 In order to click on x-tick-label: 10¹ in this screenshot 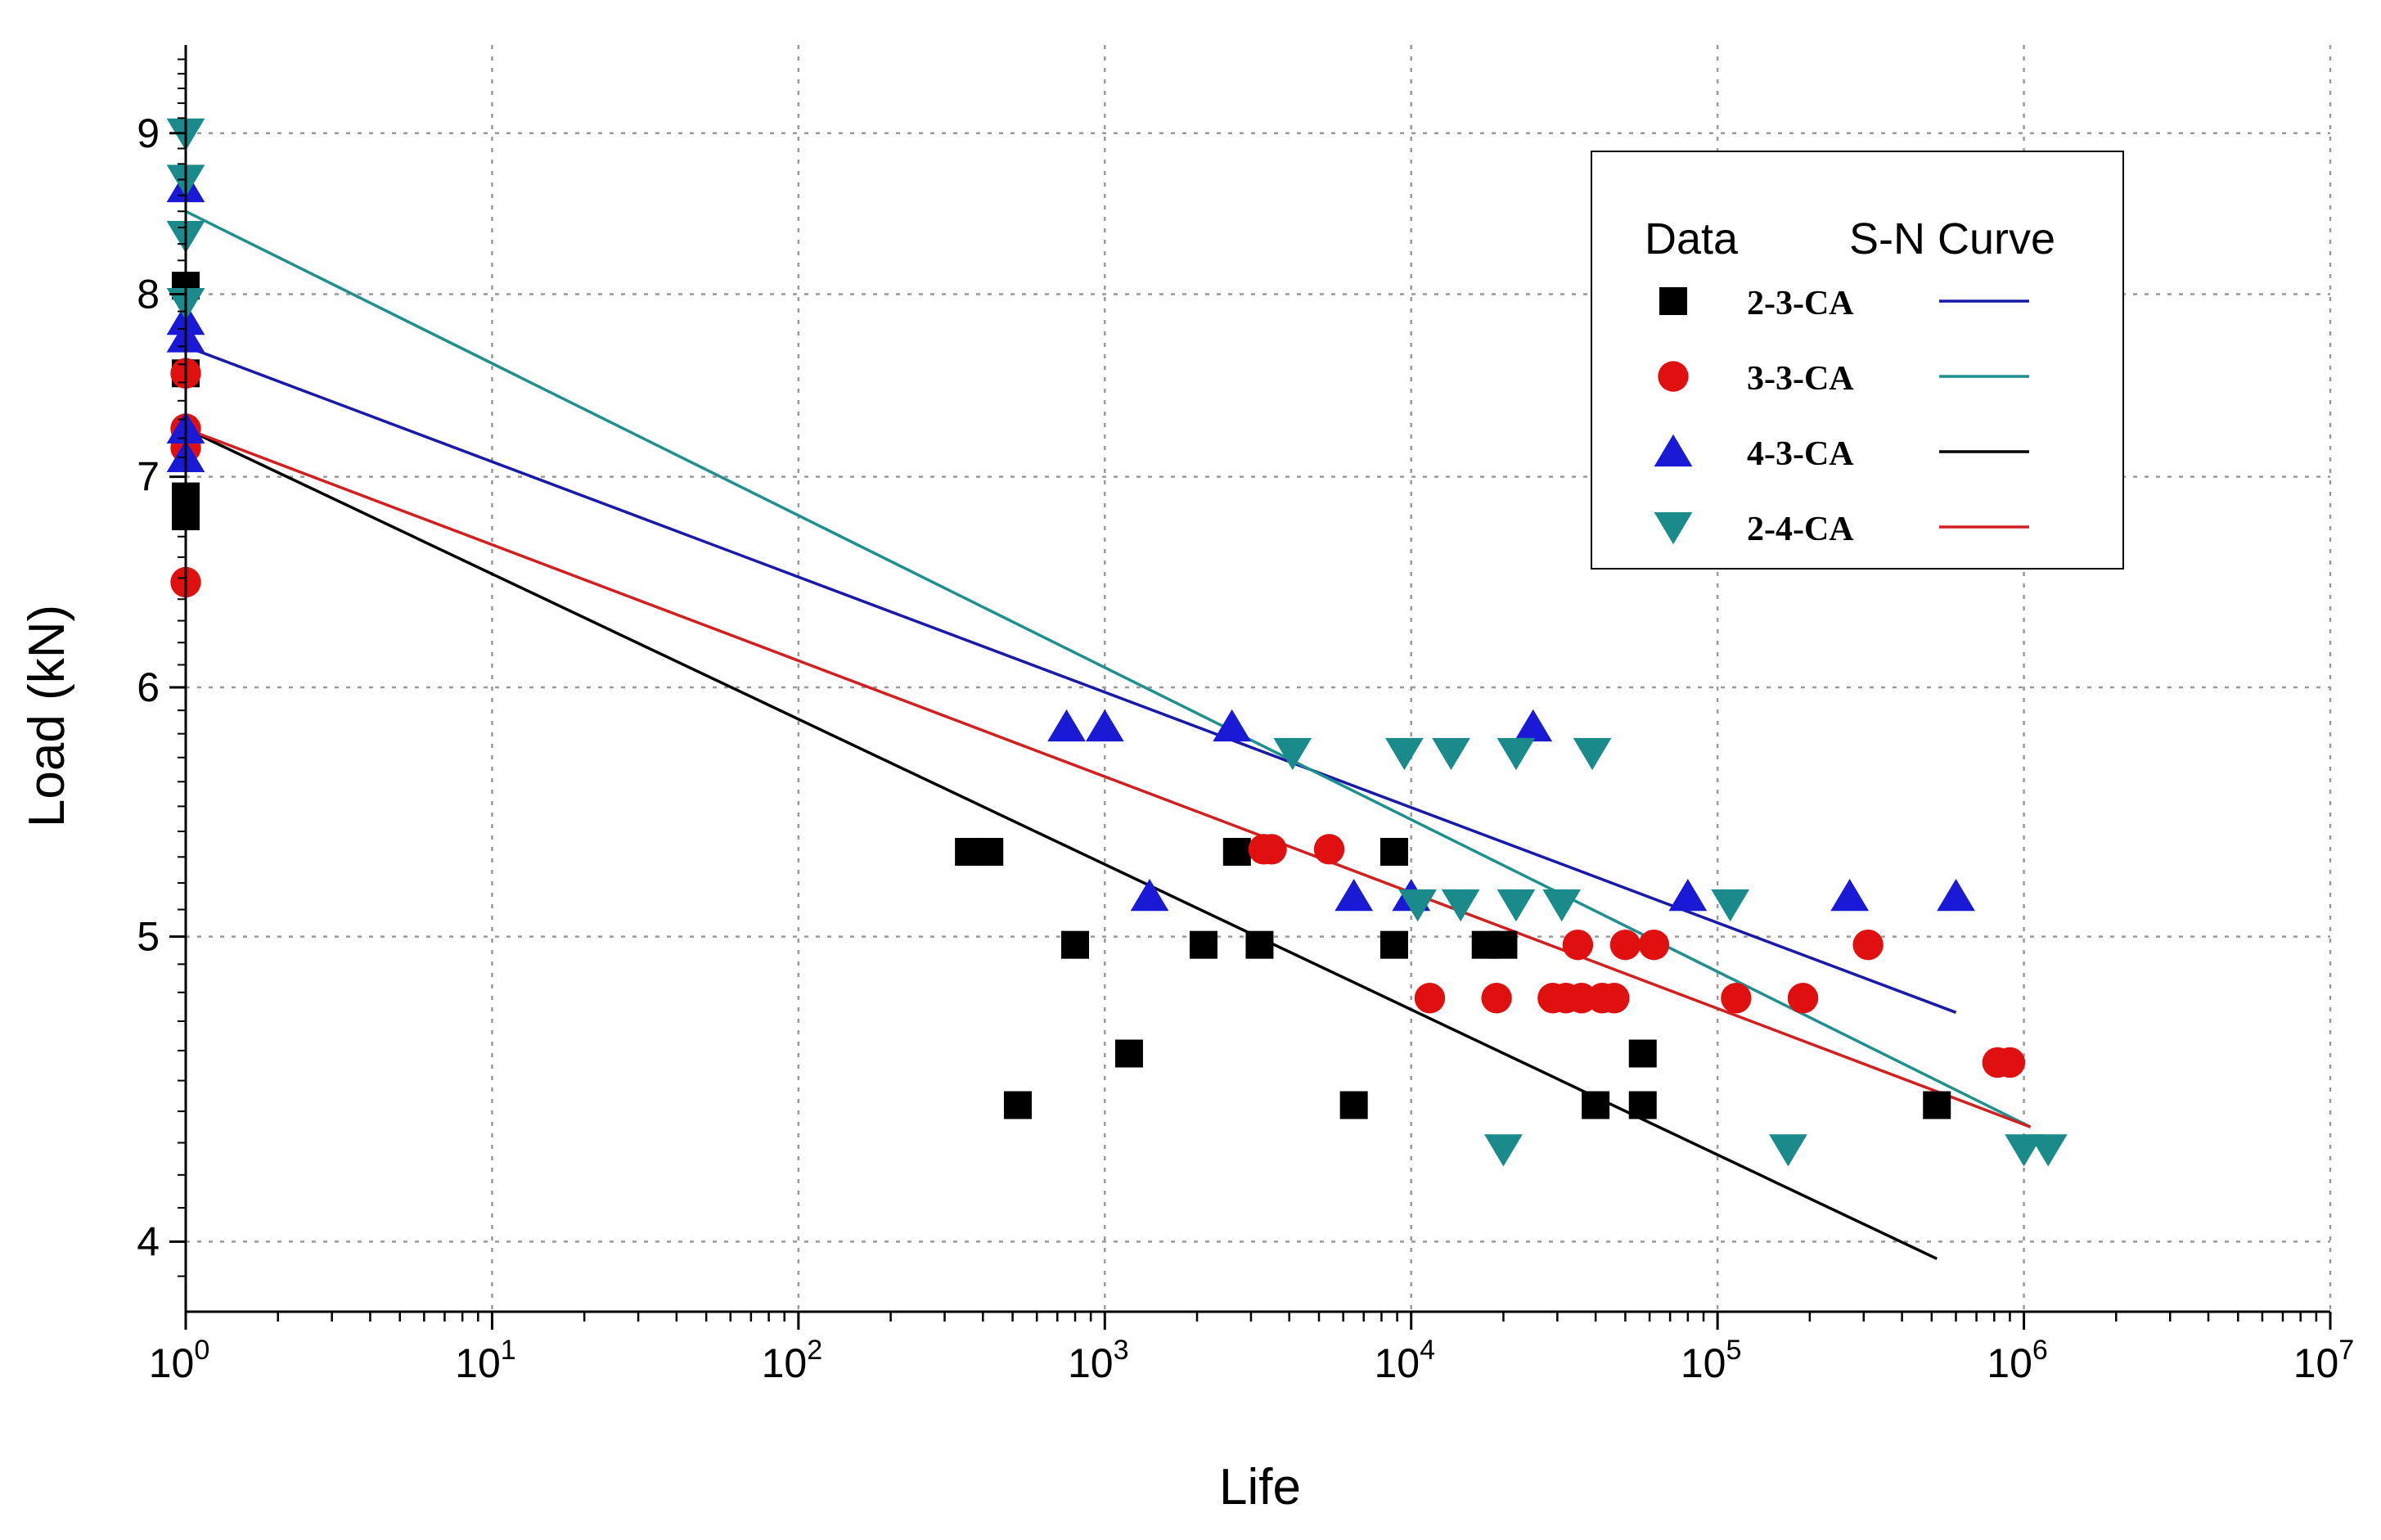, I will do `click(485, 1360)`.